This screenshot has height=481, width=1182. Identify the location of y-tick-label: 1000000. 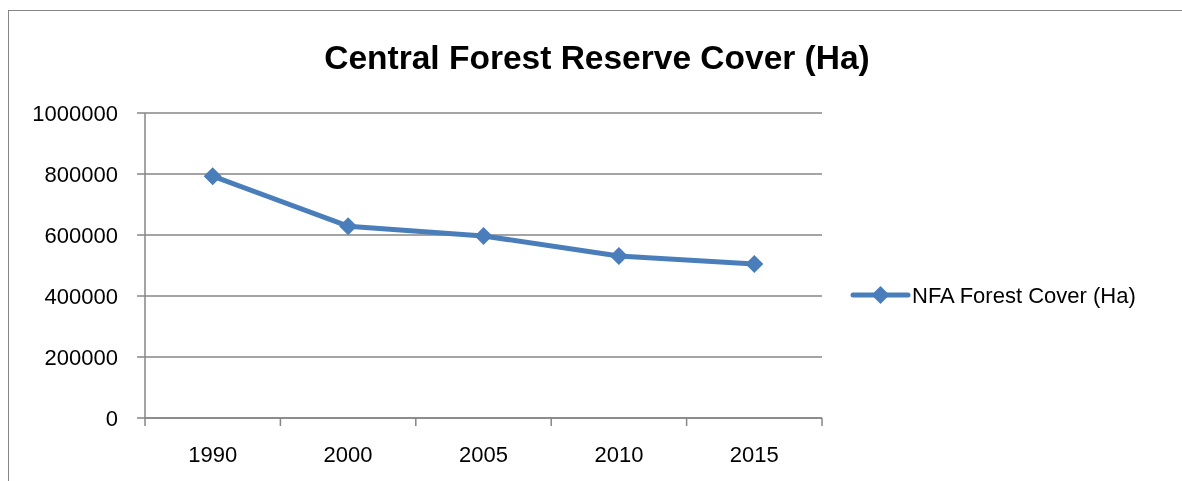
(75, 113).